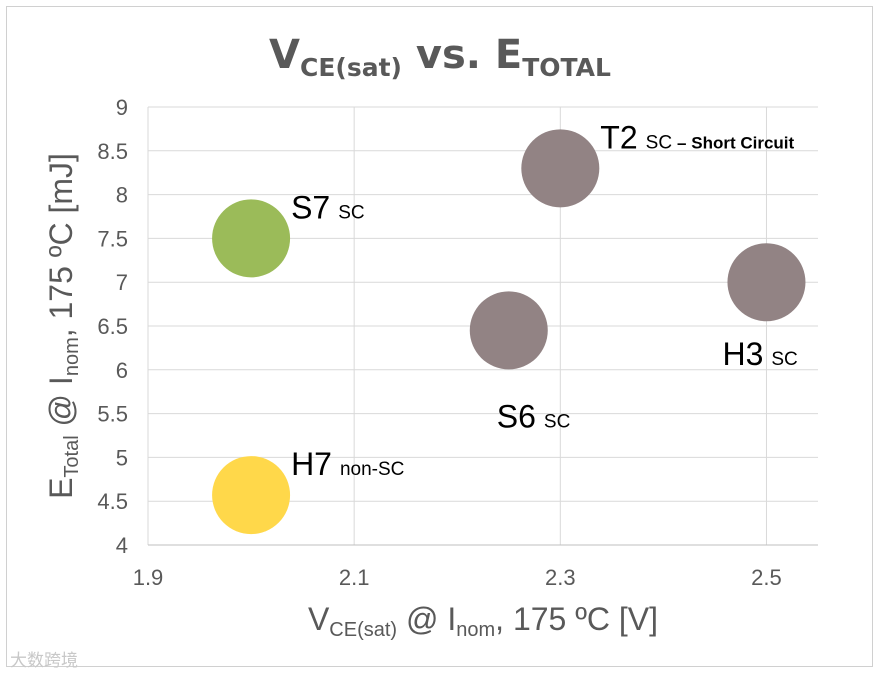  I want to click on y-tick-label: 5.5, so click(112, 414).